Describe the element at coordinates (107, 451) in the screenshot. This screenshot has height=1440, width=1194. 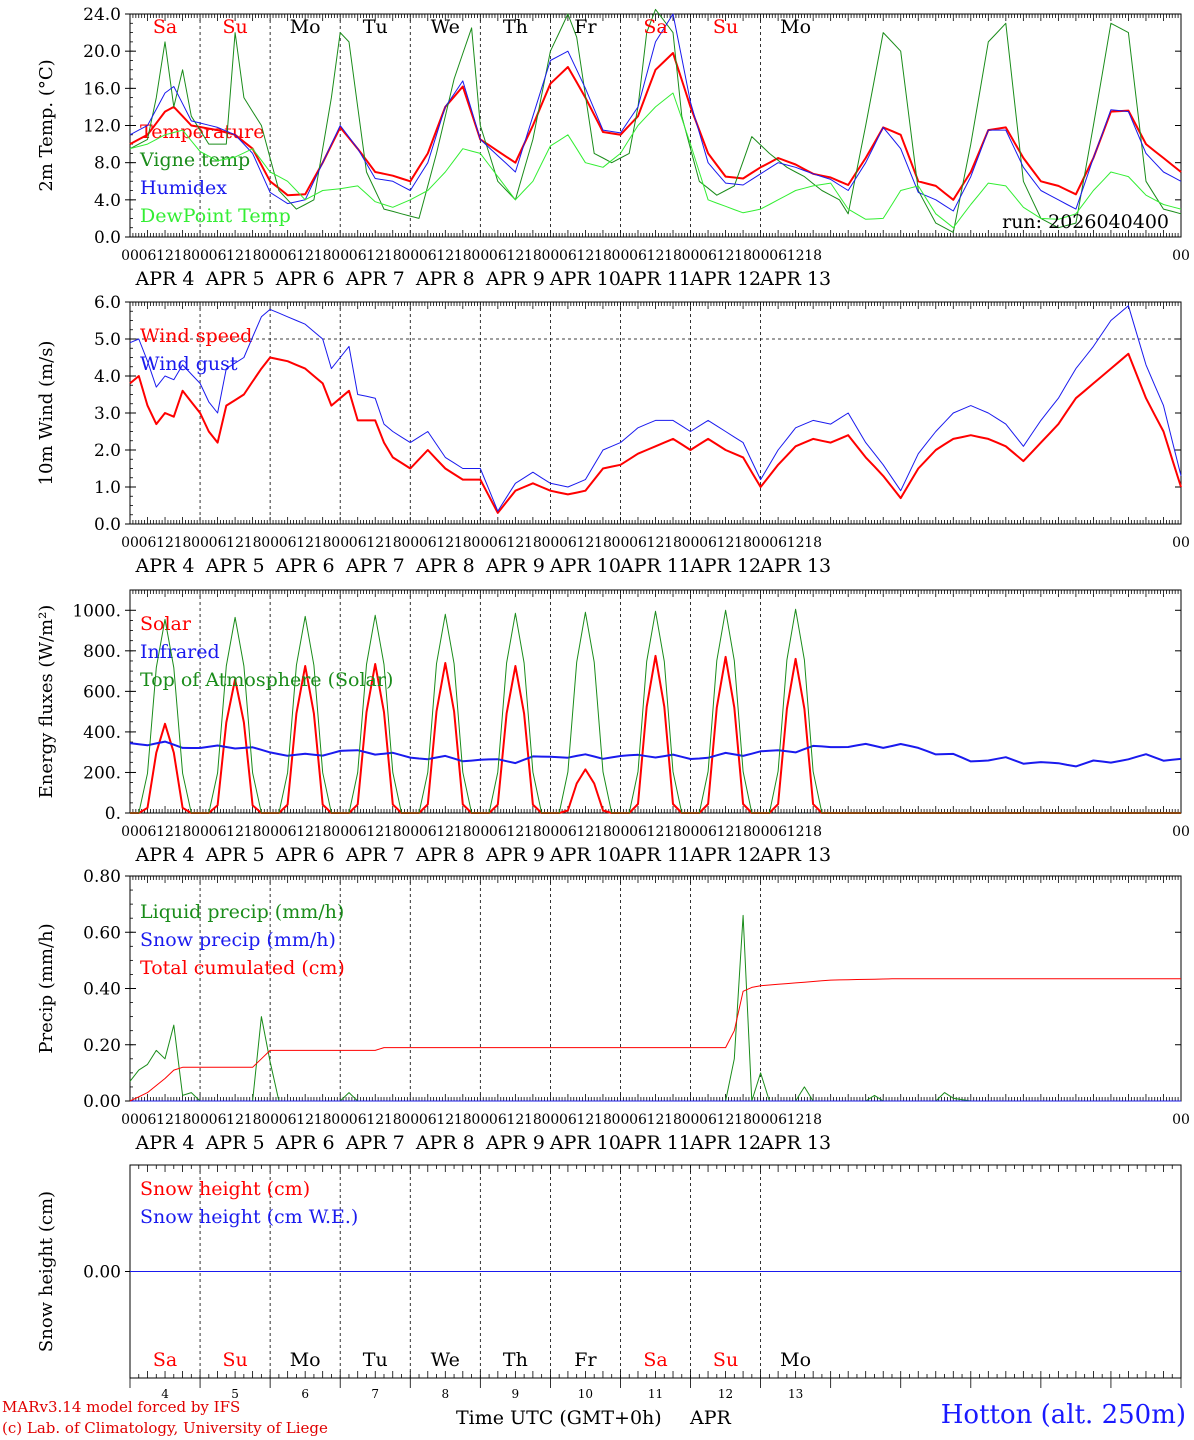
I see `y-tick-label: 2.0` at that location.